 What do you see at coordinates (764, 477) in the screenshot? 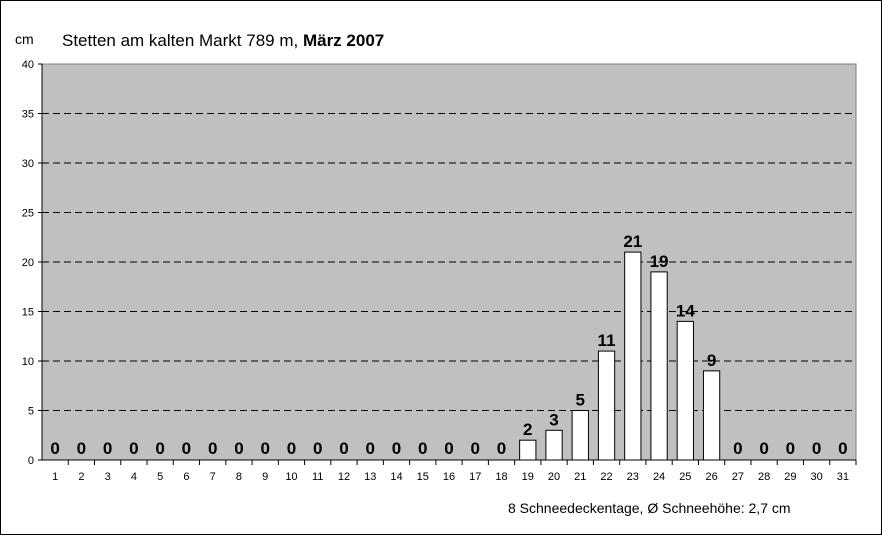
I see `x-tick-label: 28` at bounding box center [764, 477].